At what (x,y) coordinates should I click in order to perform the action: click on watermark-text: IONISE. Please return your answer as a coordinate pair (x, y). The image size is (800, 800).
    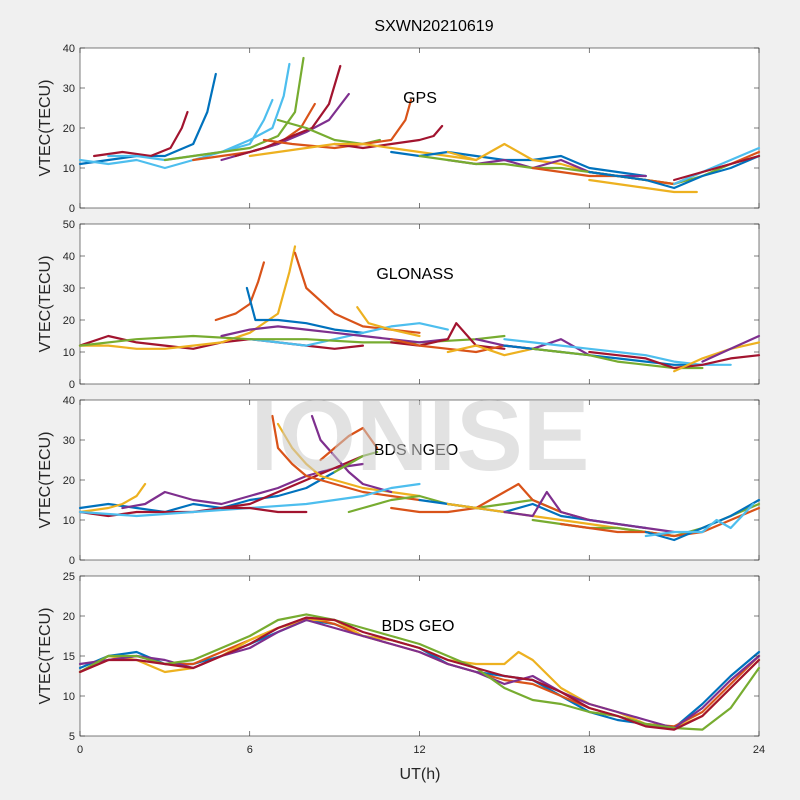
    Looking at the image, I should click on (420, 436).